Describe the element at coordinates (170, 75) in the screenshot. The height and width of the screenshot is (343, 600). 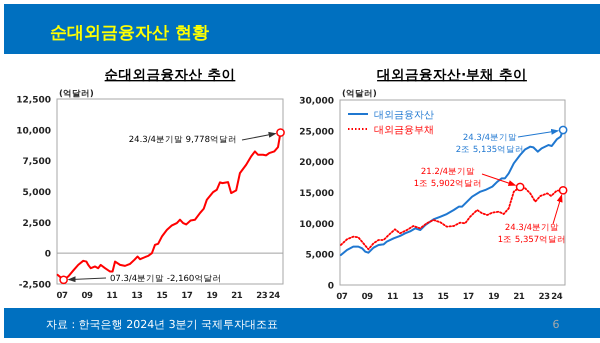
I see `chart-title: 순대외금융자산 추이` at that location.